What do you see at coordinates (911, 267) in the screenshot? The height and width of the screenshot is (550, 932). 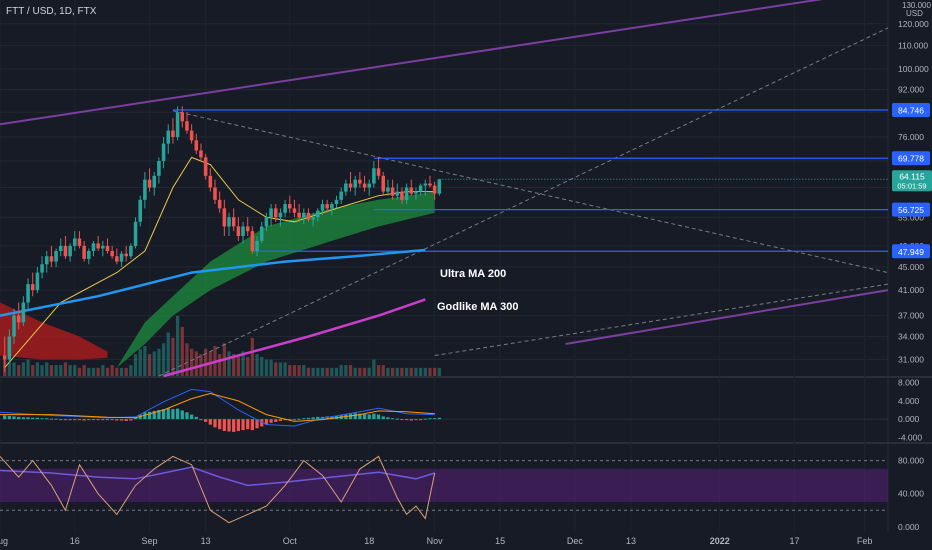 I see `price-tick-label: 45.000` at bounding box center [911, 267].